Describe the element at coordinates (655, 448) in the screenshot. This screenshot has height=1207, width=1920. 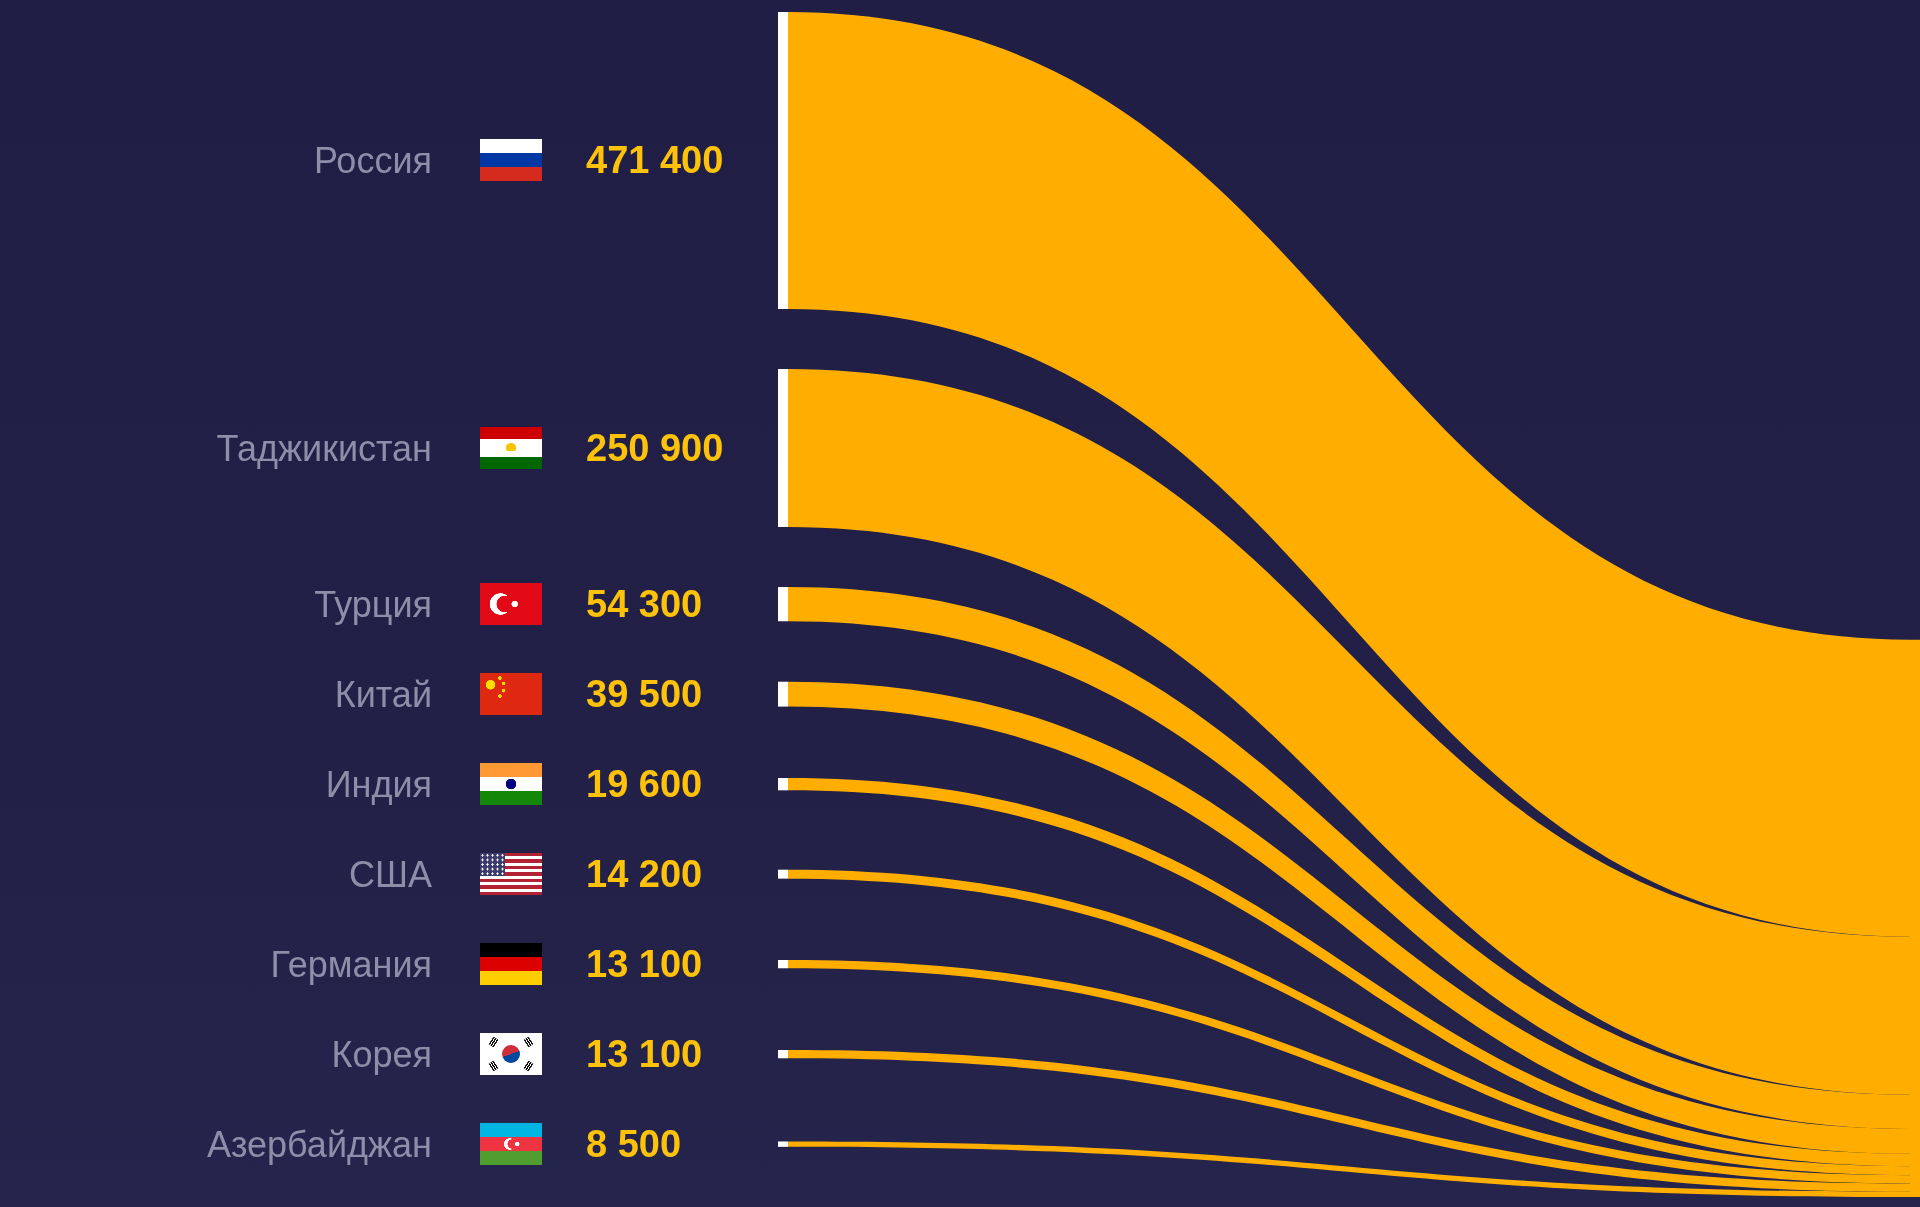
I see `data-label: 250 900` at that location.